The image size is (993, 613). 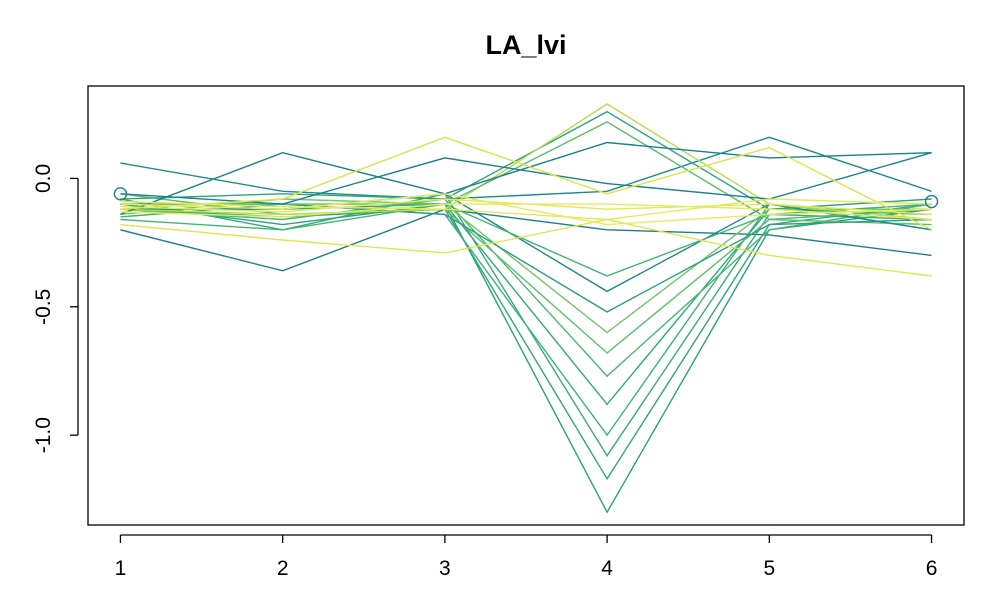 What do you see at coordinates (445, 568) in the screenshot?
I see `x-tick-label: 3` at bounding box center [445, 568].